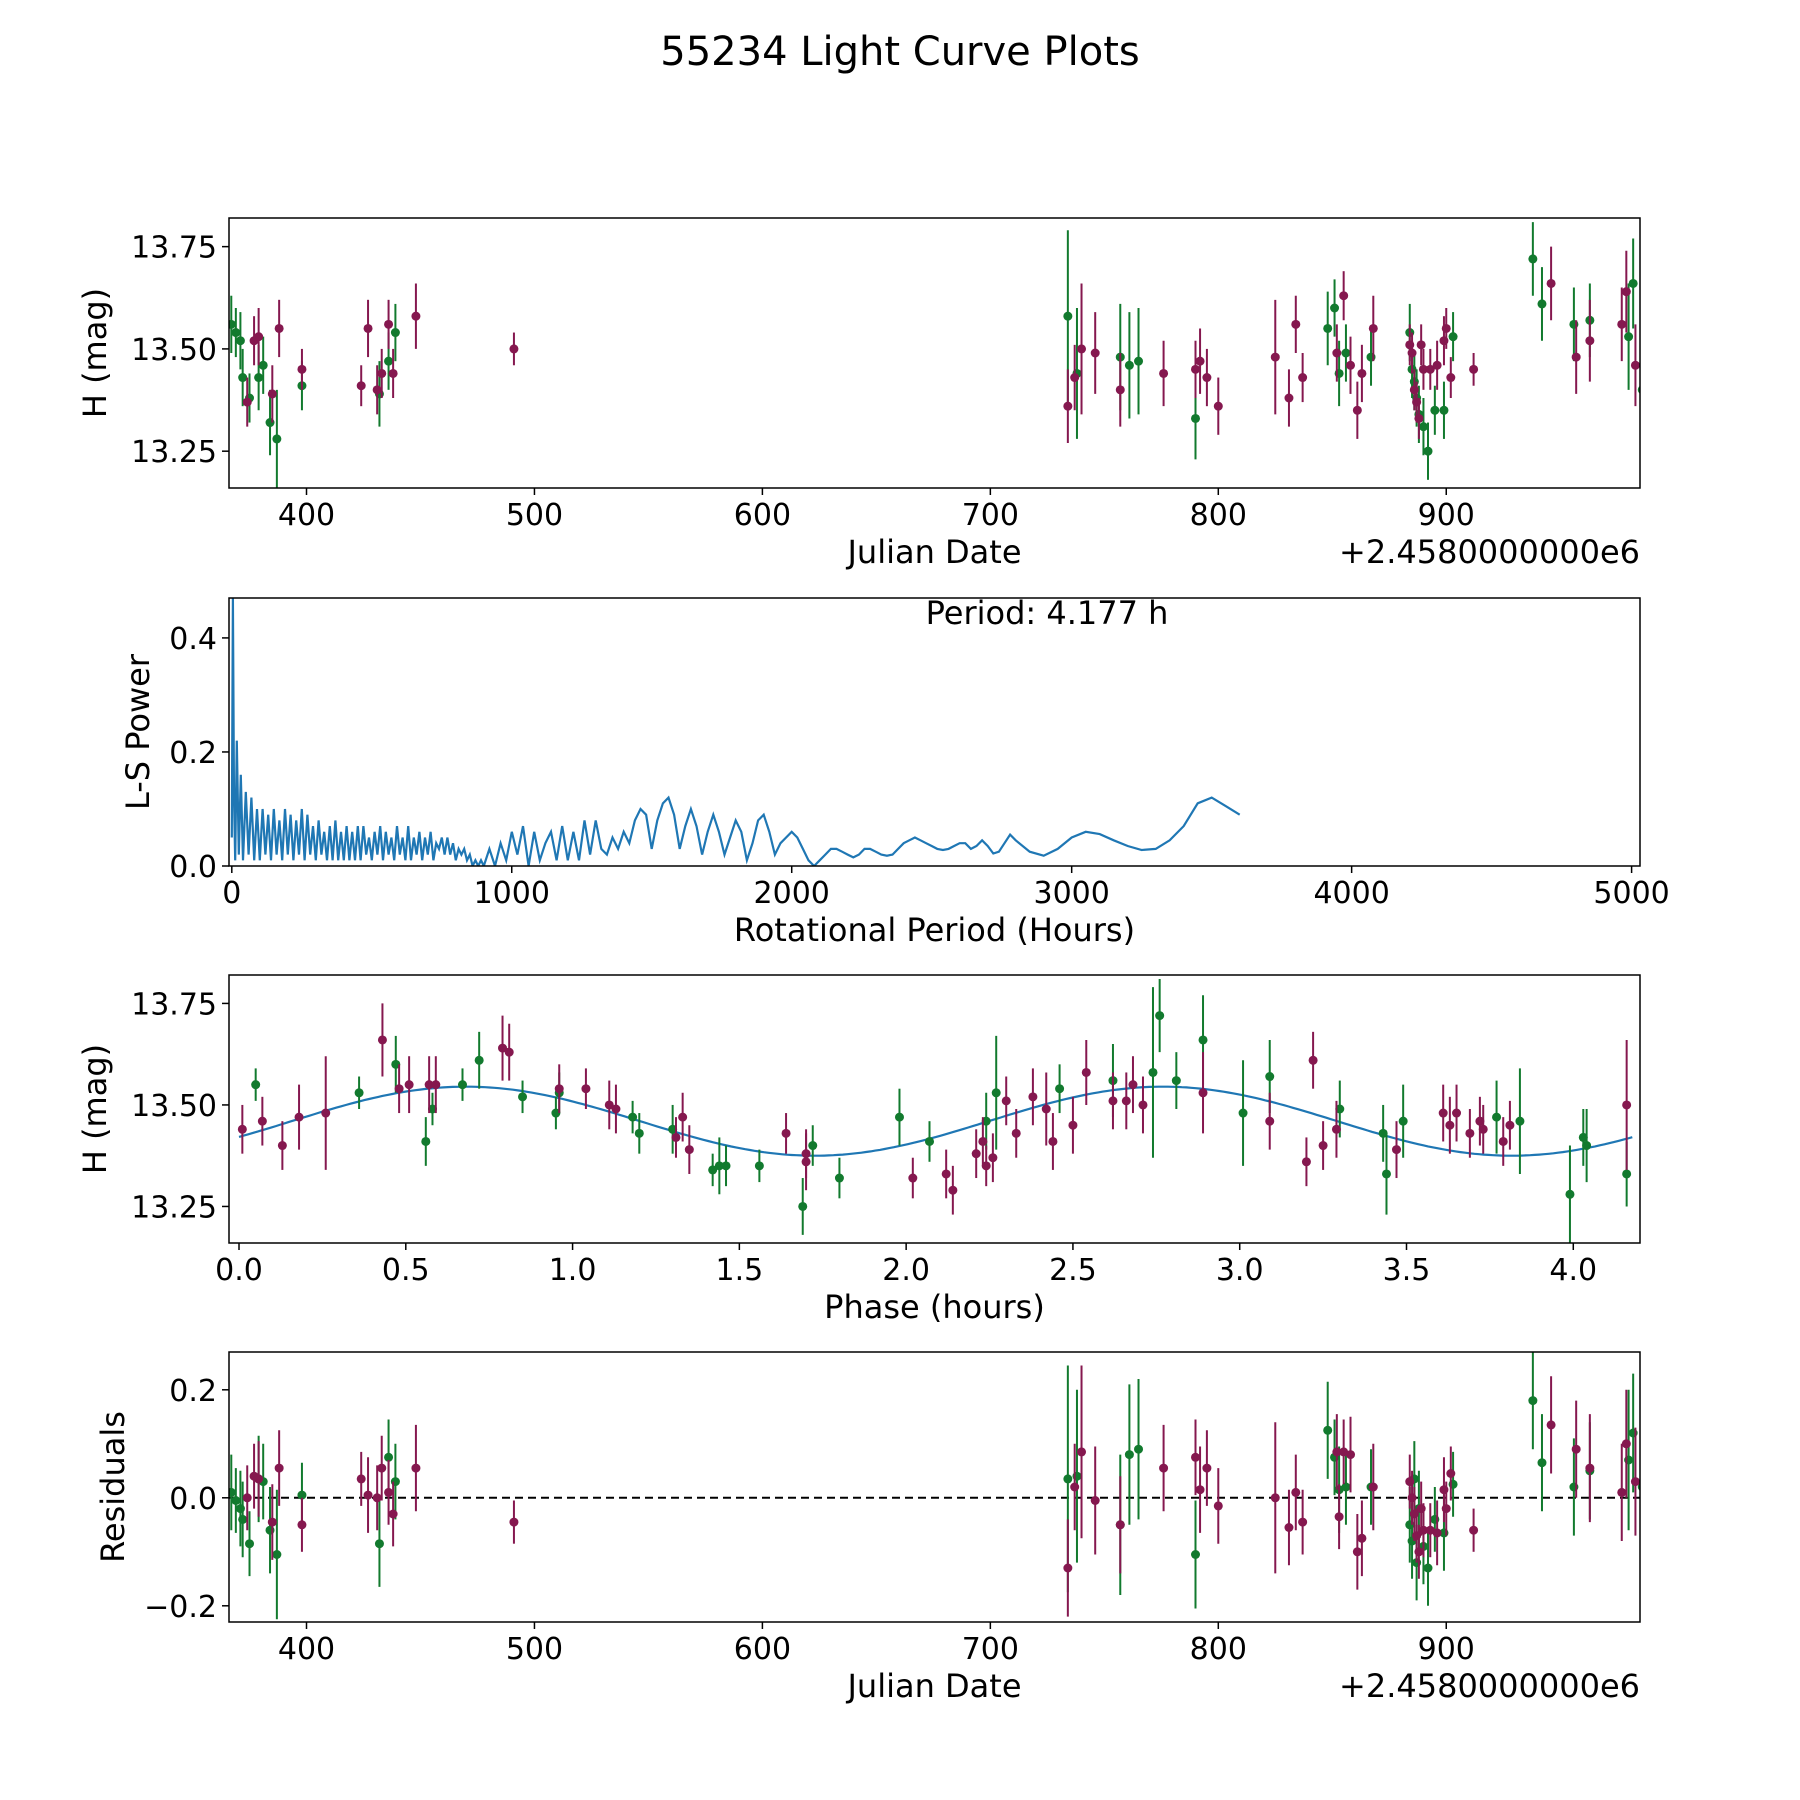 The width and height of the screenshot is (1800, 1800). Describe the element at coordinates (740, 1270) in the screenshot. I see `x-tick-label: 1.5` at that location.